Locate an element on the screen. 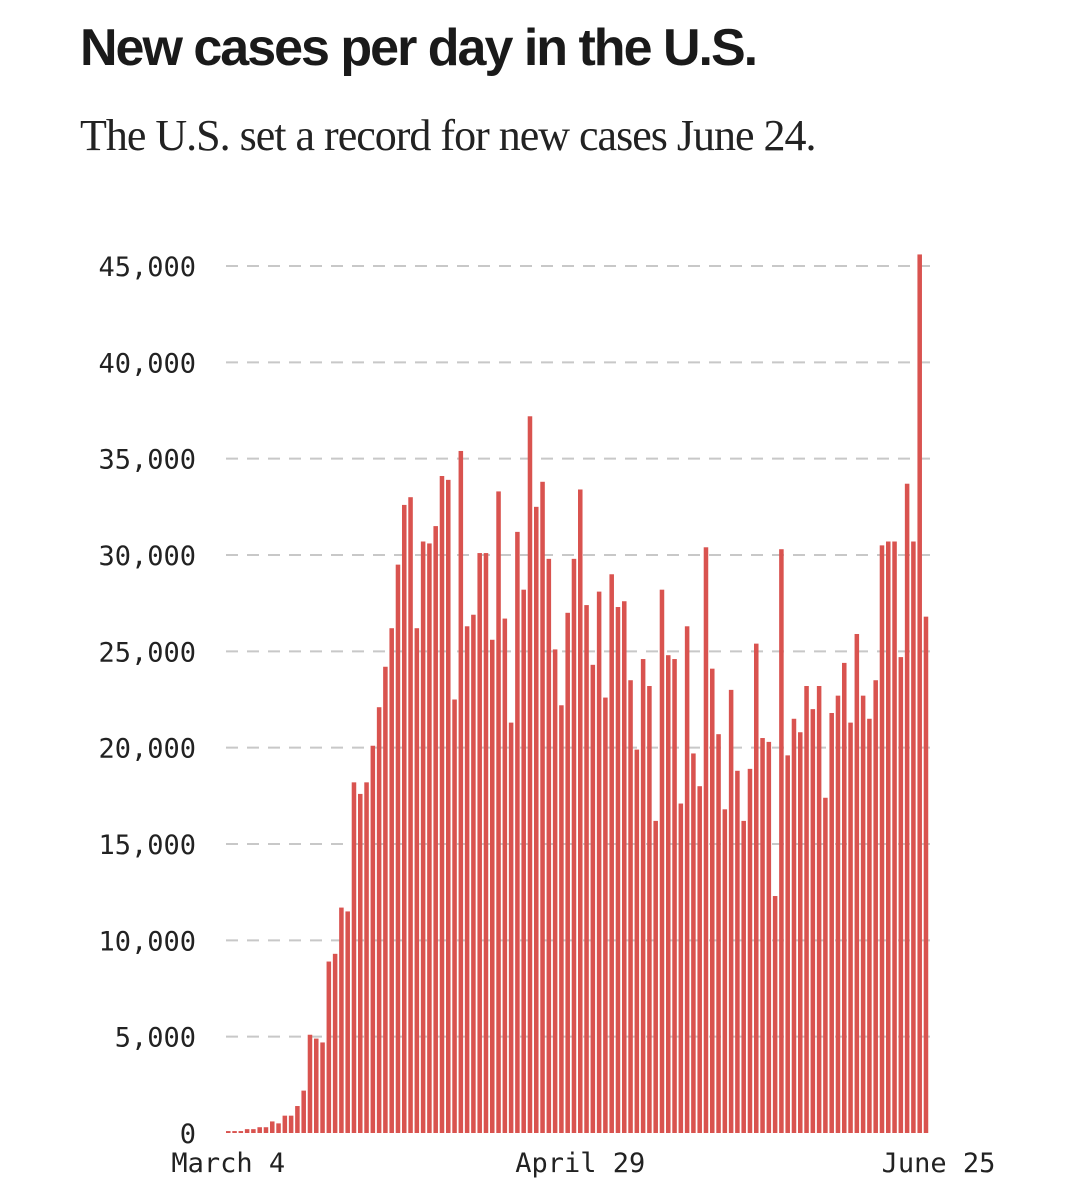 The image size is (1080, 1201). x-axis: March 4 April 29 June 25 is located at coordinates (583, 1163).